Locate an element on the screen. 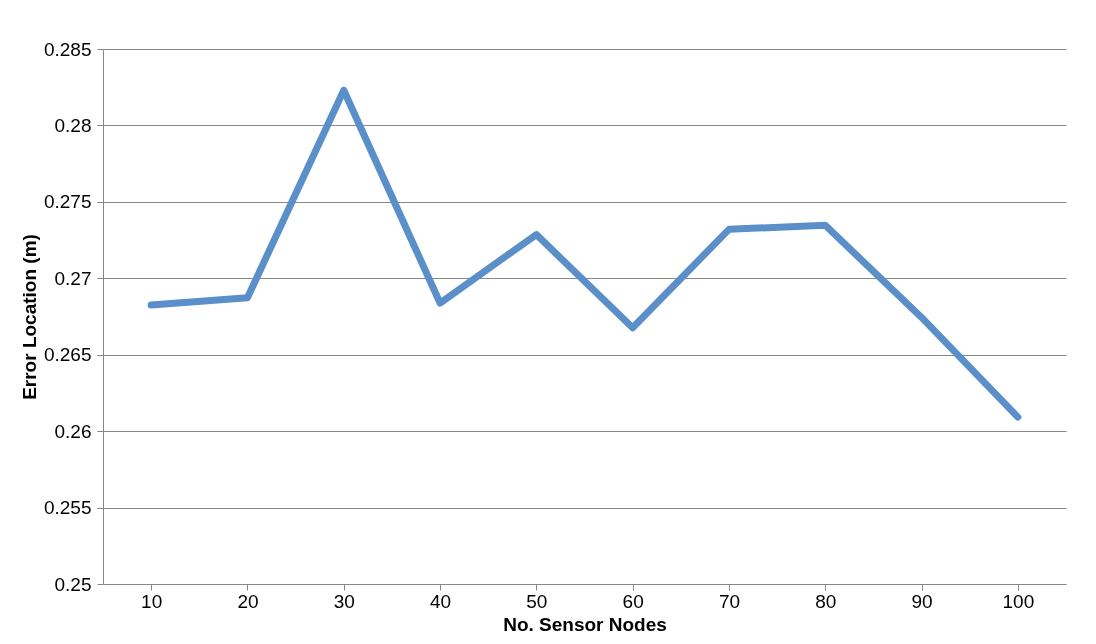 The image size is (1096, 644). x-axis-title: No. Sensor Nodes is located at coordinates (585, 624).